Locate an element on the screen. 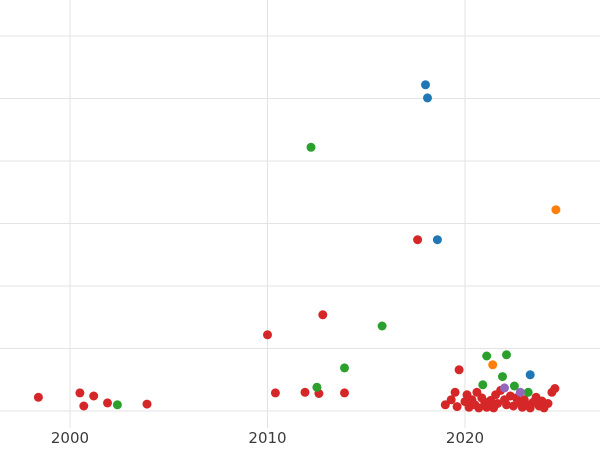 This screenshot has height=450, width=600. x-axis-labels-layer: 2000 2010 2020 is located at coordinates (267, 438).